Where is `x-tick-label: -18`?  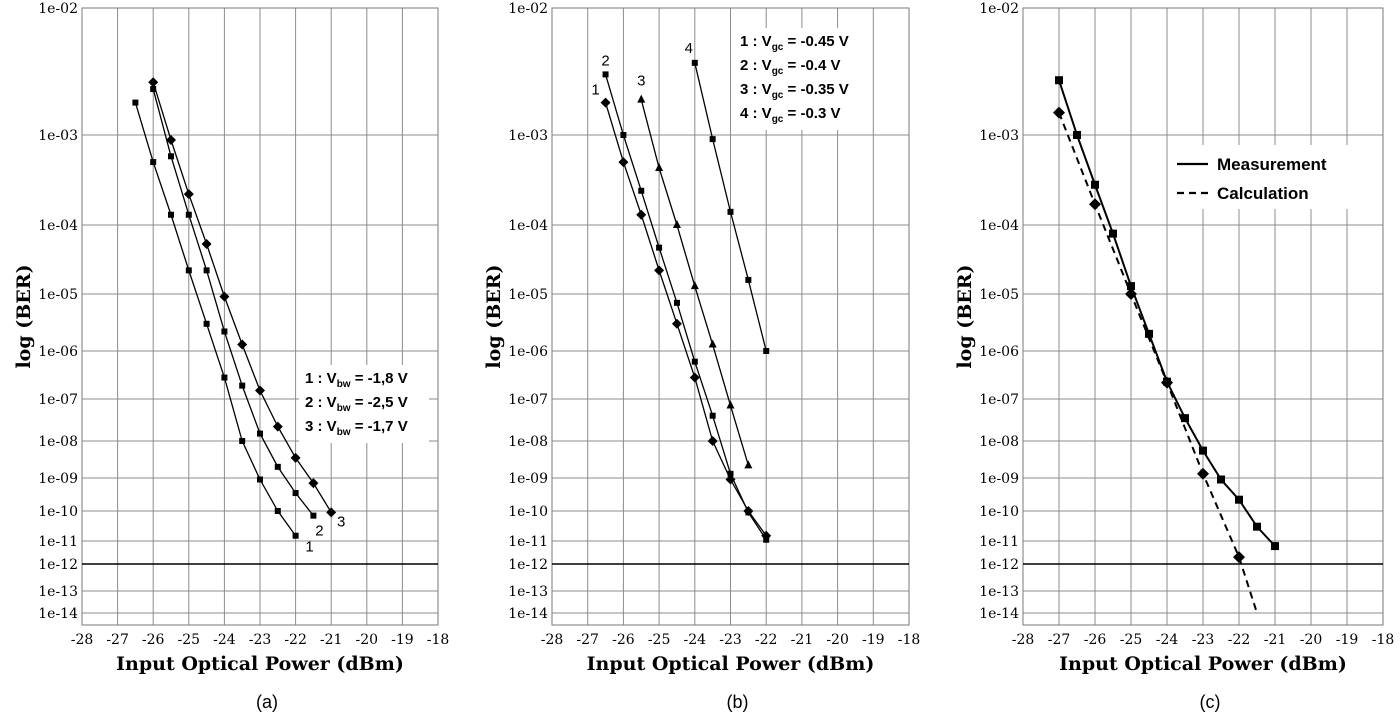 x-tick-label: -18 is located at coordinates (438, 640).